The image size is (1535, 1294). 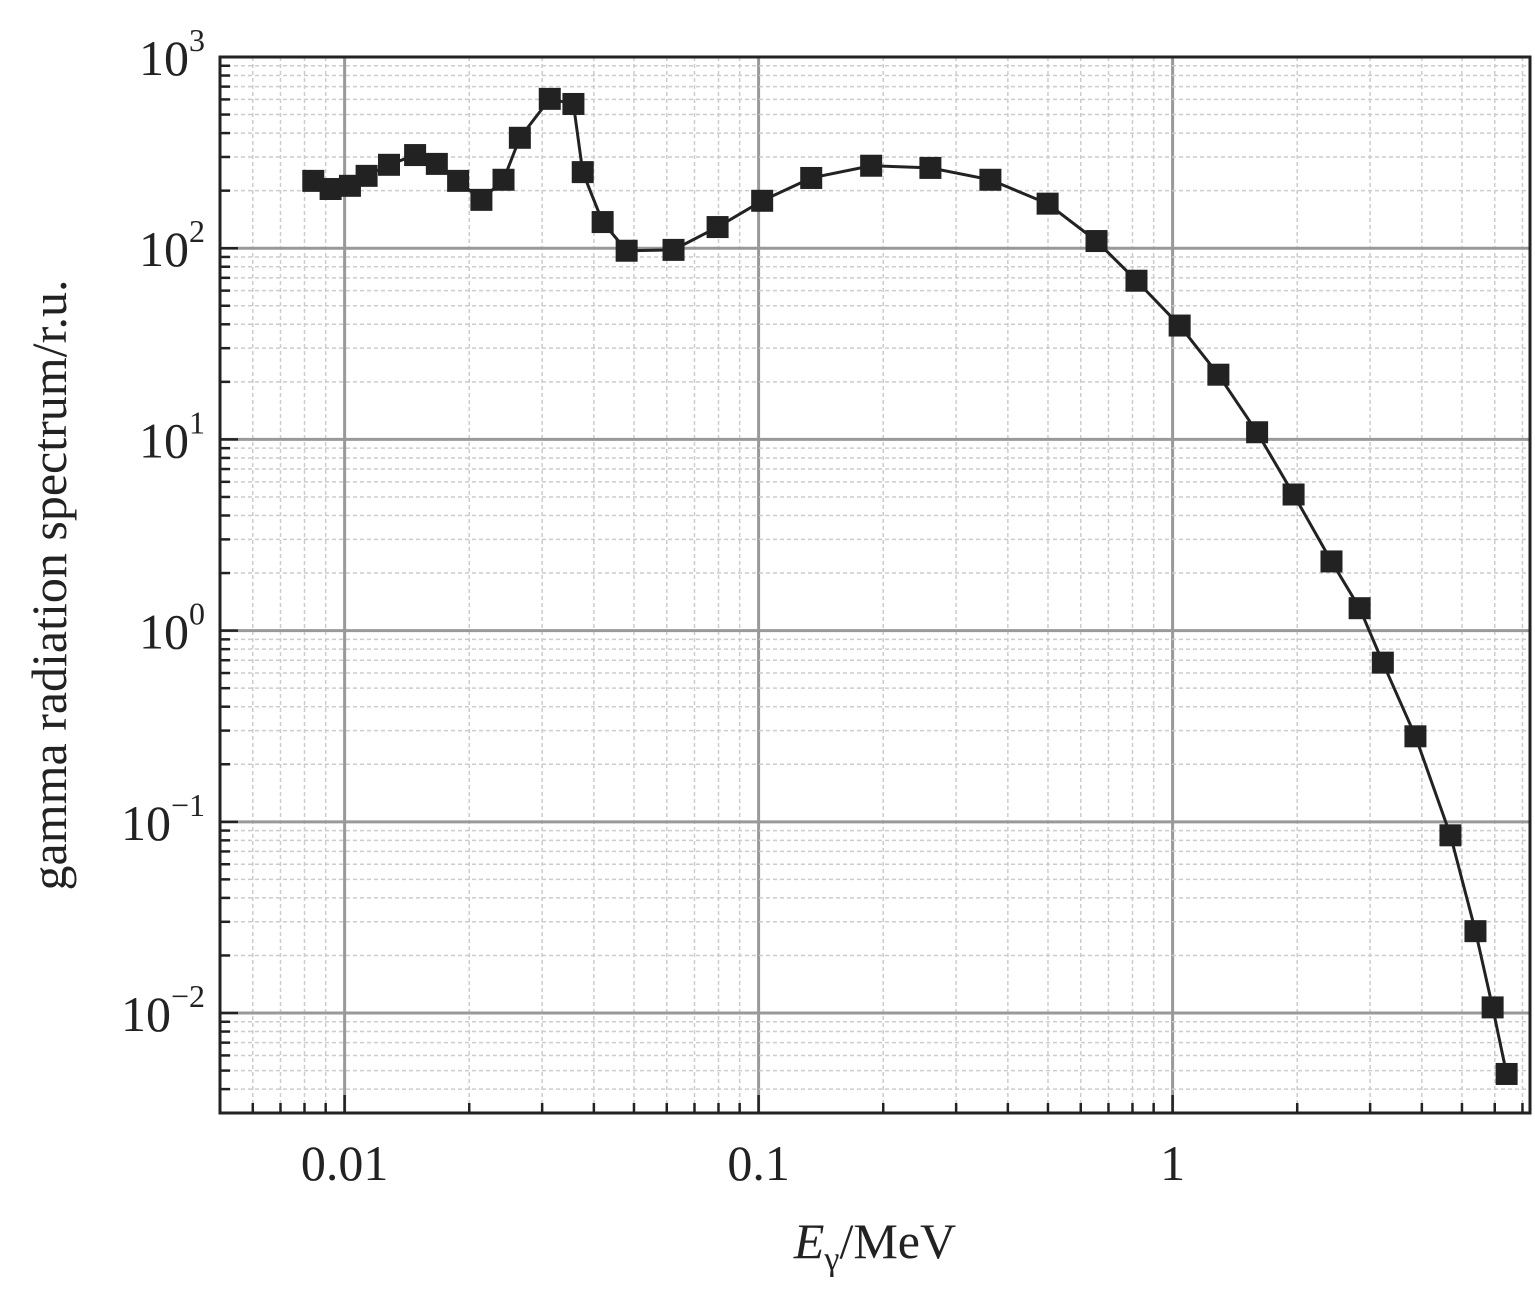 I want to click on y-tick-label: 10¹, so click(x=172, y=436).